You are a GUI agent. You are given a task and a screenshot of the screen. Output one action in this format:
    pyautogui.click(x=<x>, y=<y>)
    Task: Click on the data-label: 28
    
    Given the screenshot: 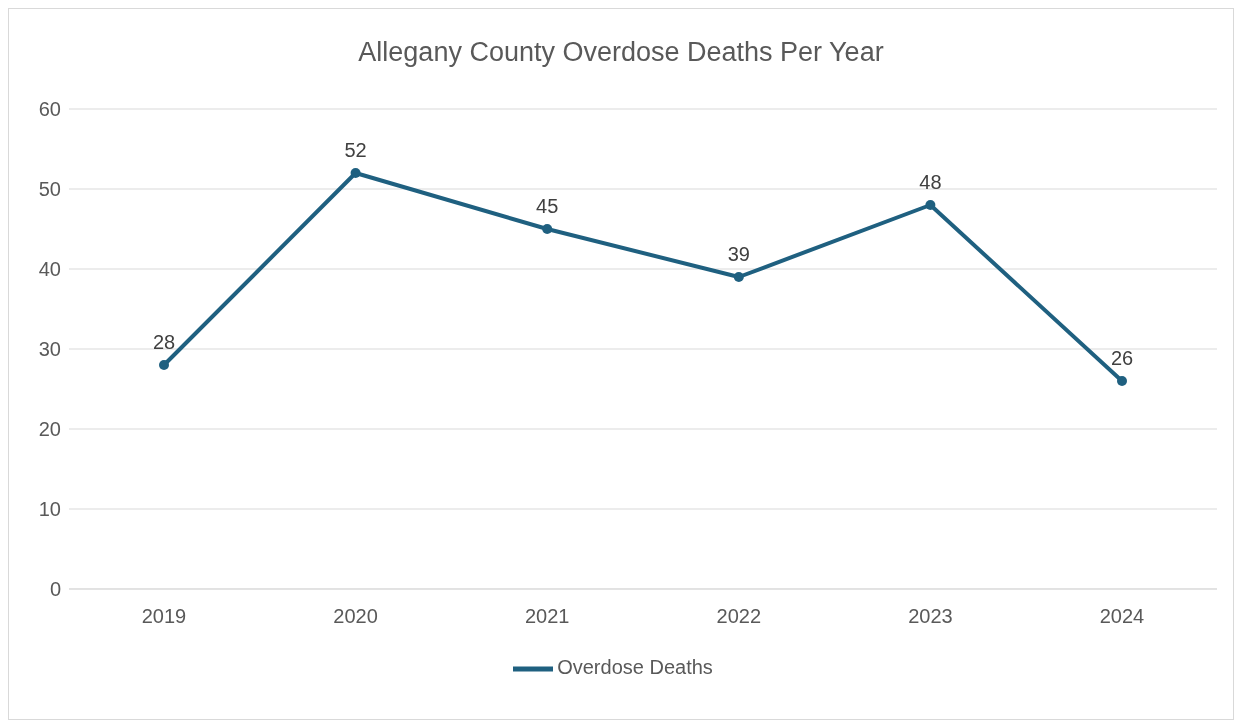 What is the action you would take?
    pyautogui.click(x=164, y=342)
    